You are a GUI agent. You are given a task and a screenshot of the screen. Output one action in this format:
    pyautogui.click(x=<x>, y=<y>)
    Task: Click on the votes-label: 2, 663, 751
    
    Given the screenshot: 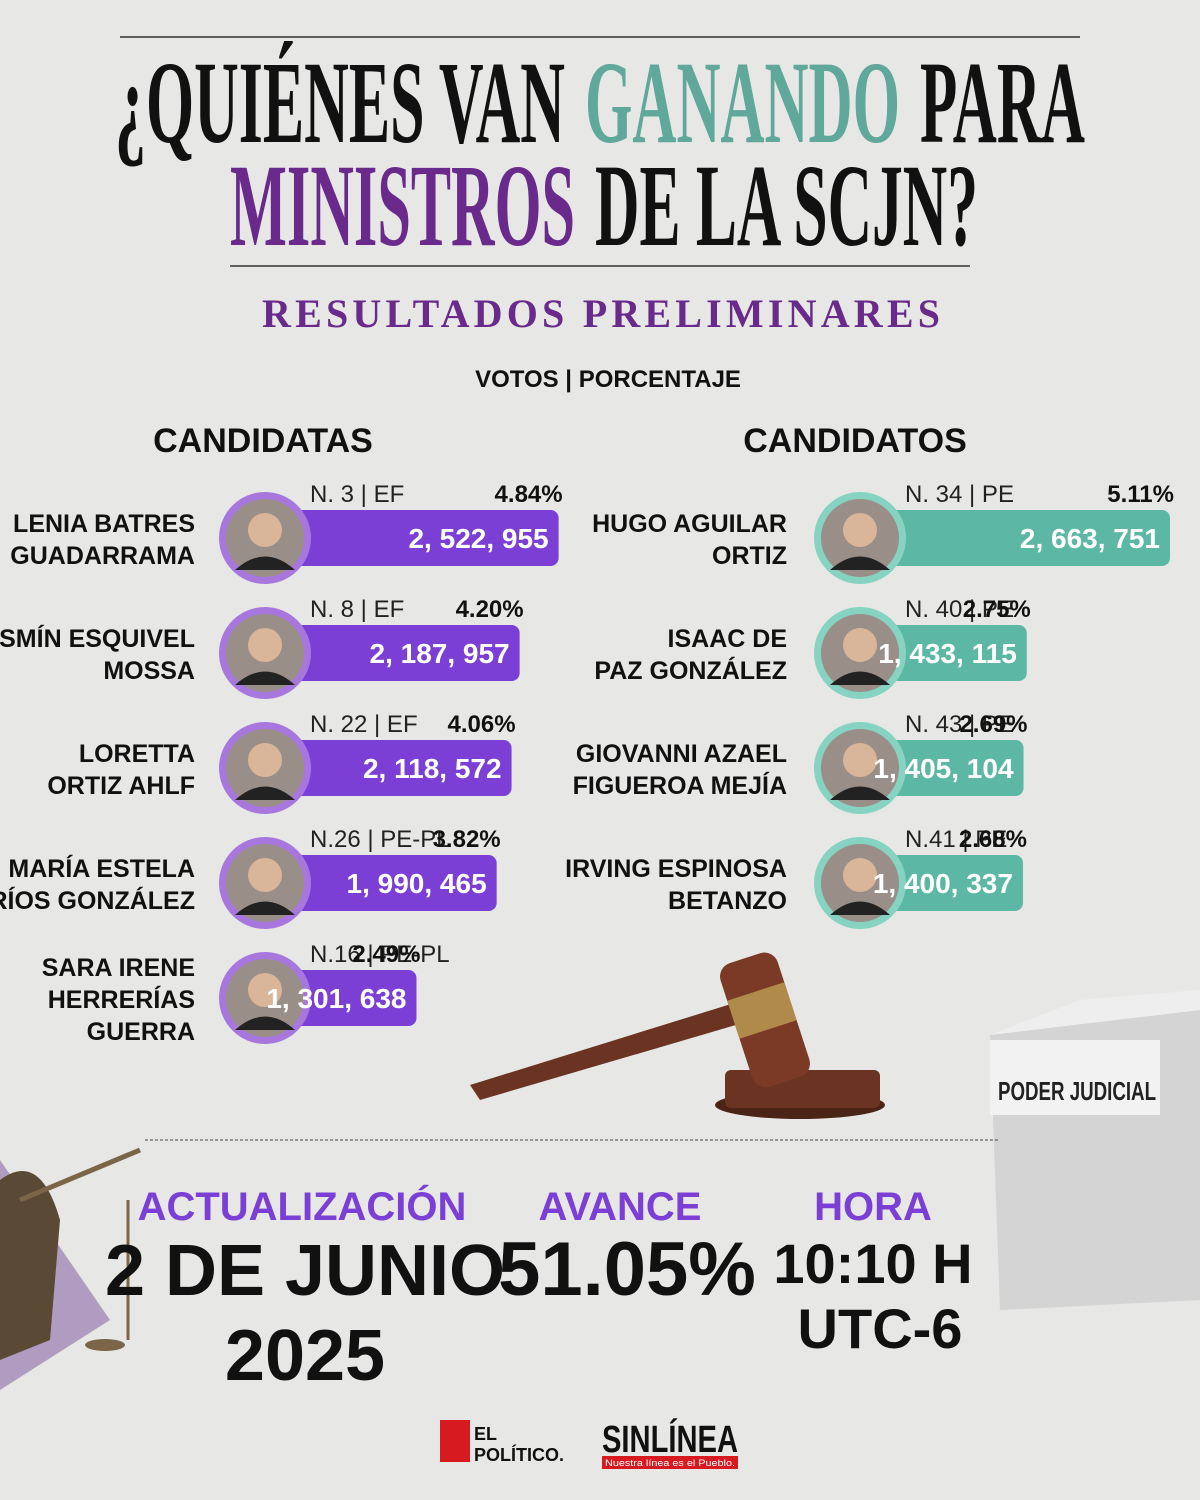 What is the action you would take?
    pyautogui.click(x=1090, y=538)
    